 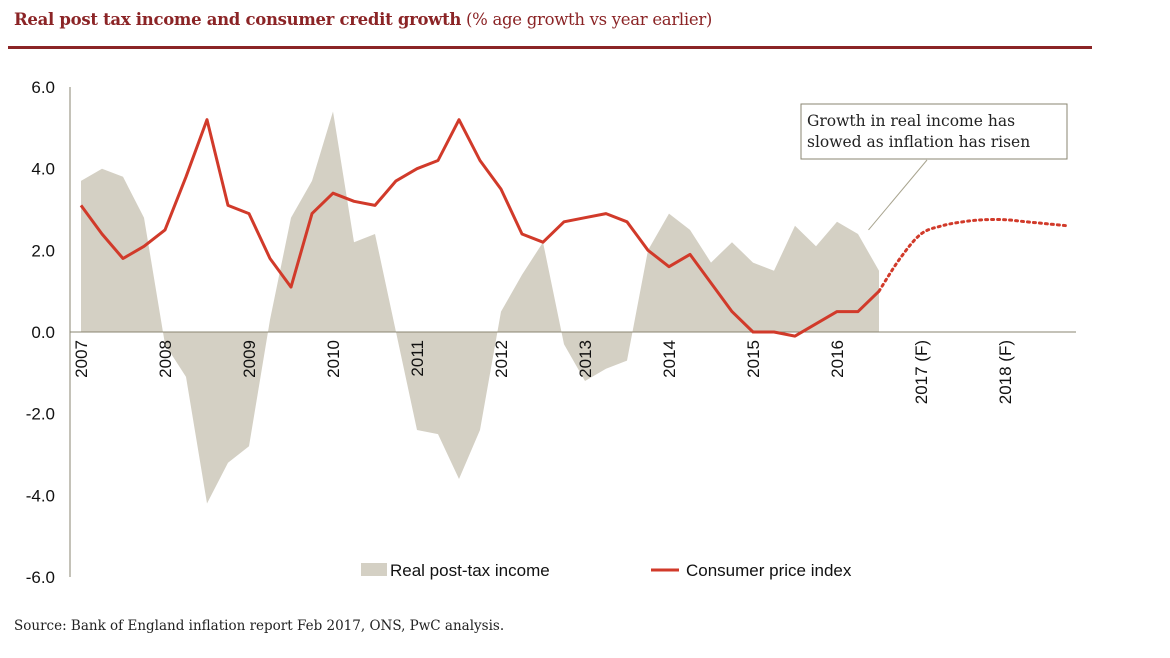 I want to click on x-tick-label: 2017 (F), so click(x=921, y=372).